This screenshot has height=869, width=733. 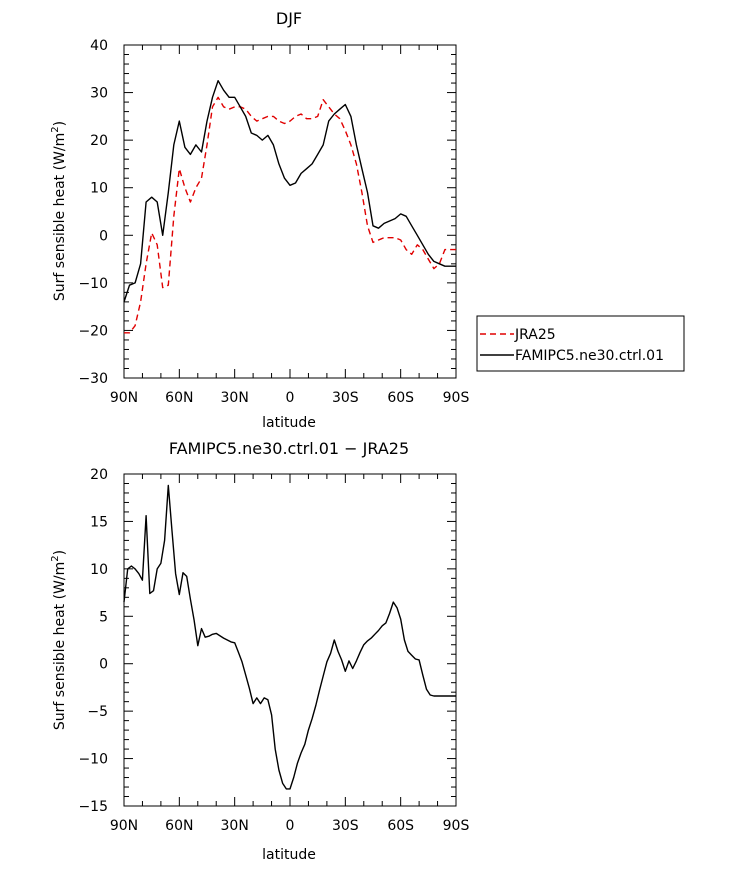 I want to click on djf-y-axis-label: Surf sensible heat (W/m2), so click(x=59, y=211).